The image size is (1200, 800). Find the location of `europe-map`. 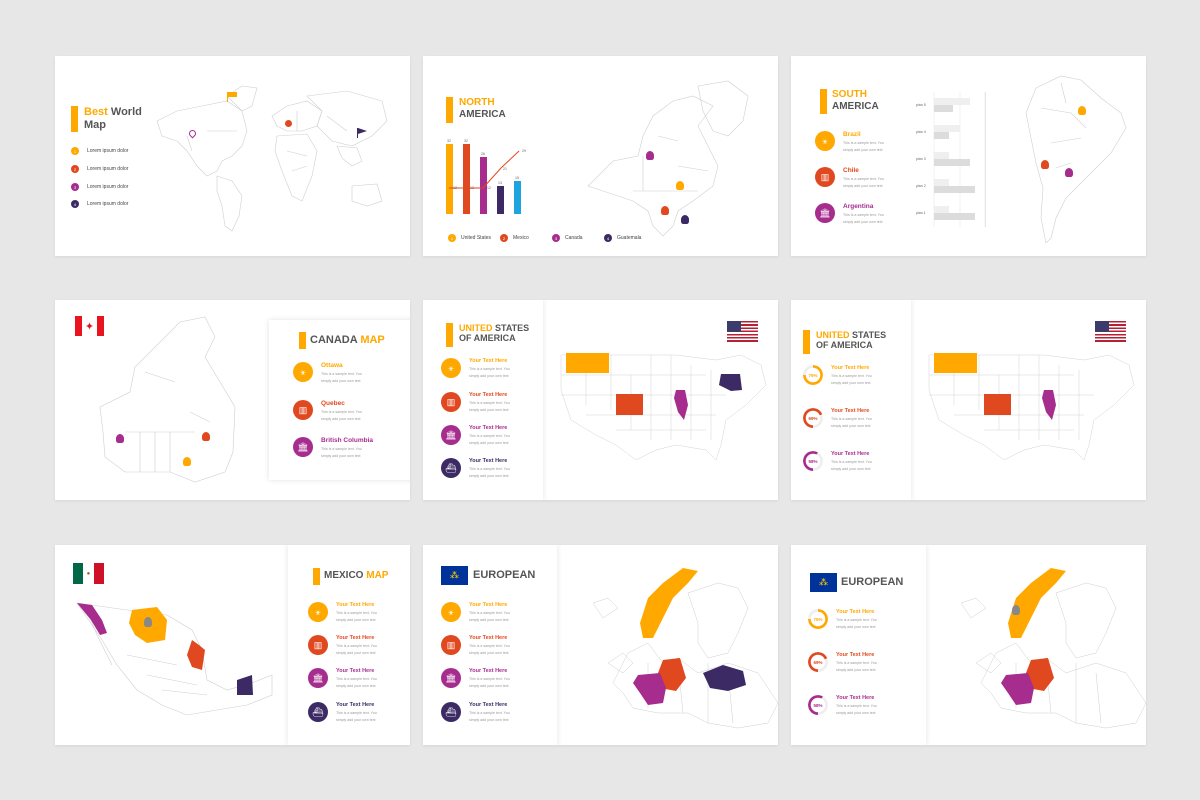

europe-map is located at coordinates (1051, 648).